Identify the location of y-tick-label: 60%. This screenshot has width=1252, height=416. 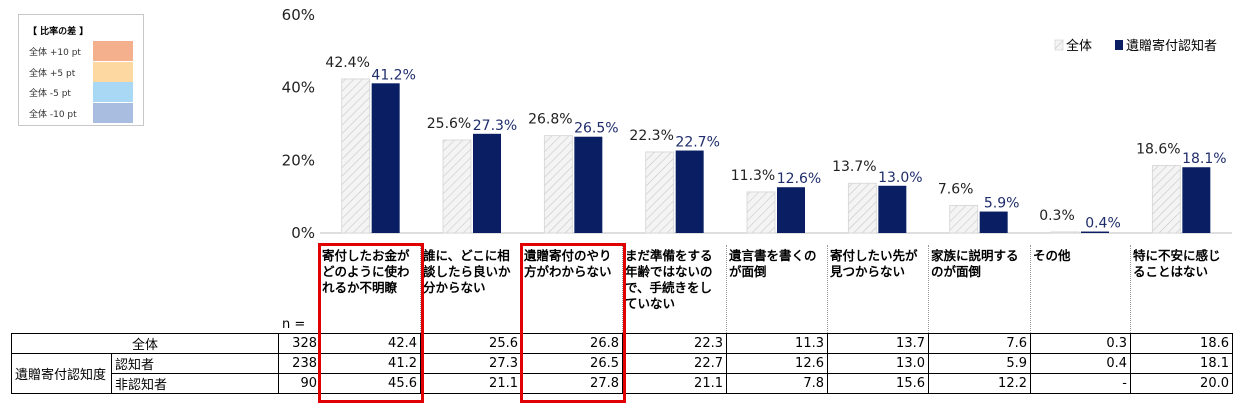
(298, 15).